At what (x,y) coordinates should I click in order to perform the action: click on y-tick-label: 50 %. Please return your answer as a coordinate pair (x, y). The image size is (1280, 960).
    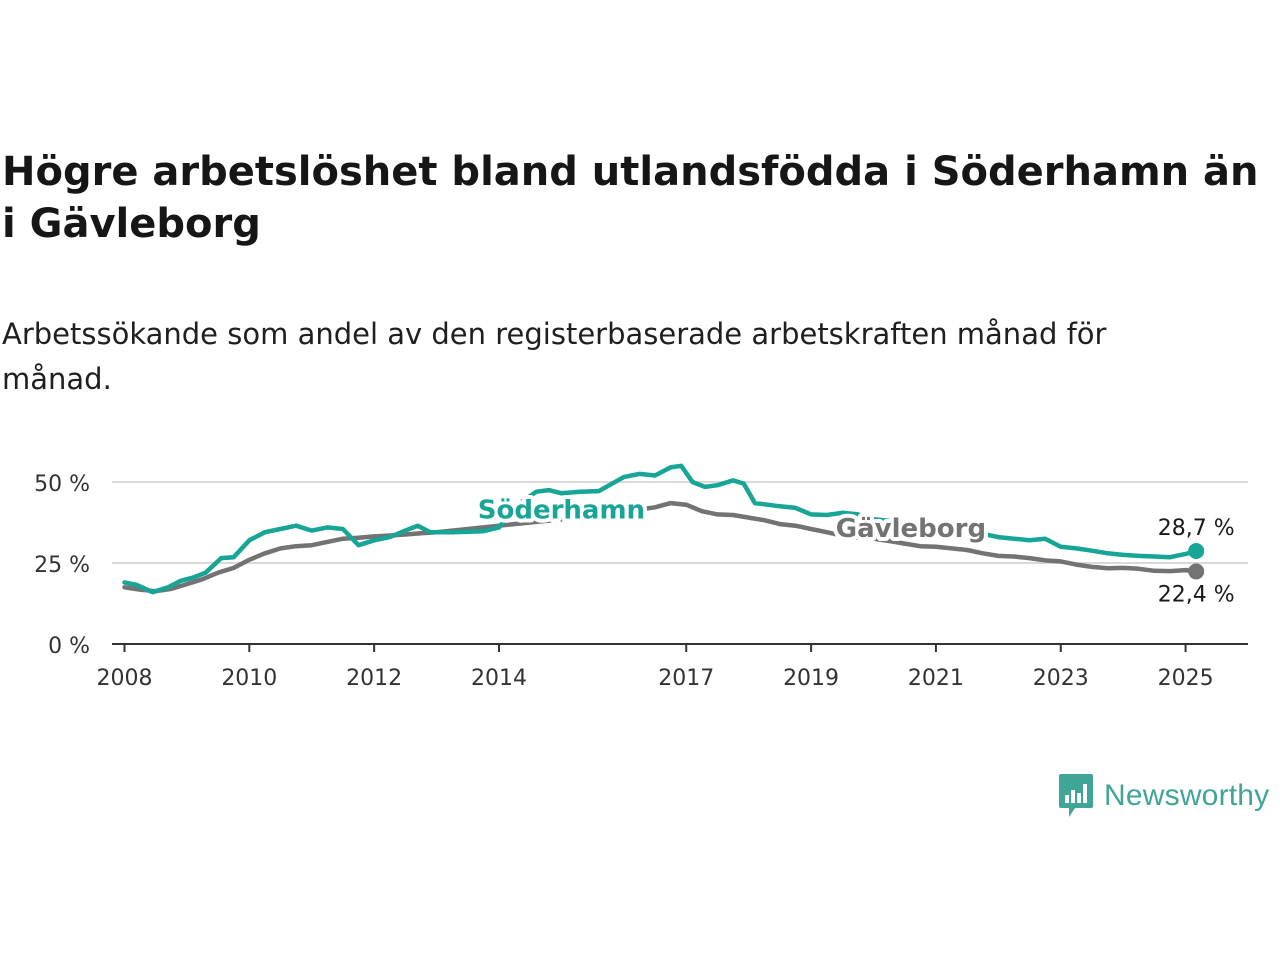
    Looking at the image, I should click on (62, 484).